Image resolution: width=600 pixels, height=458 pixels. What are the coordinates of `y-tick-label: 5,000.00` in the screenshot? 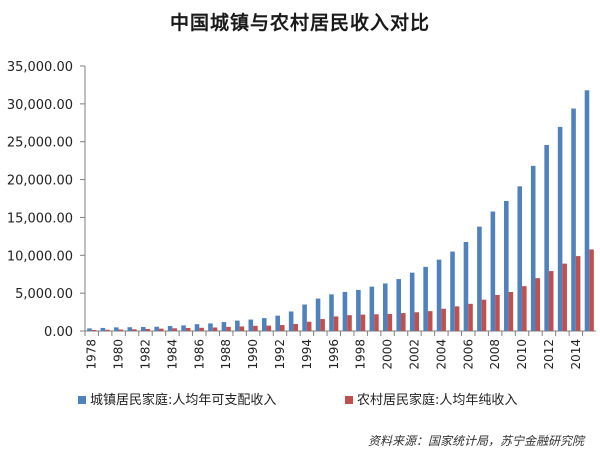 It's located at (44, 294).